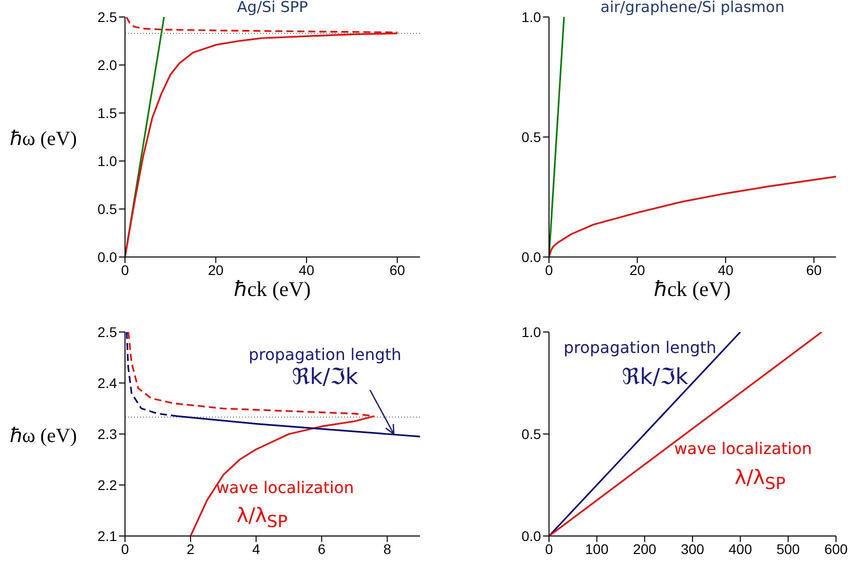 This screenshot has height=566, width=850. Describe the element at coordinates (644, 548) in the screenshot. I see `x-tick-label: 200` at that location.